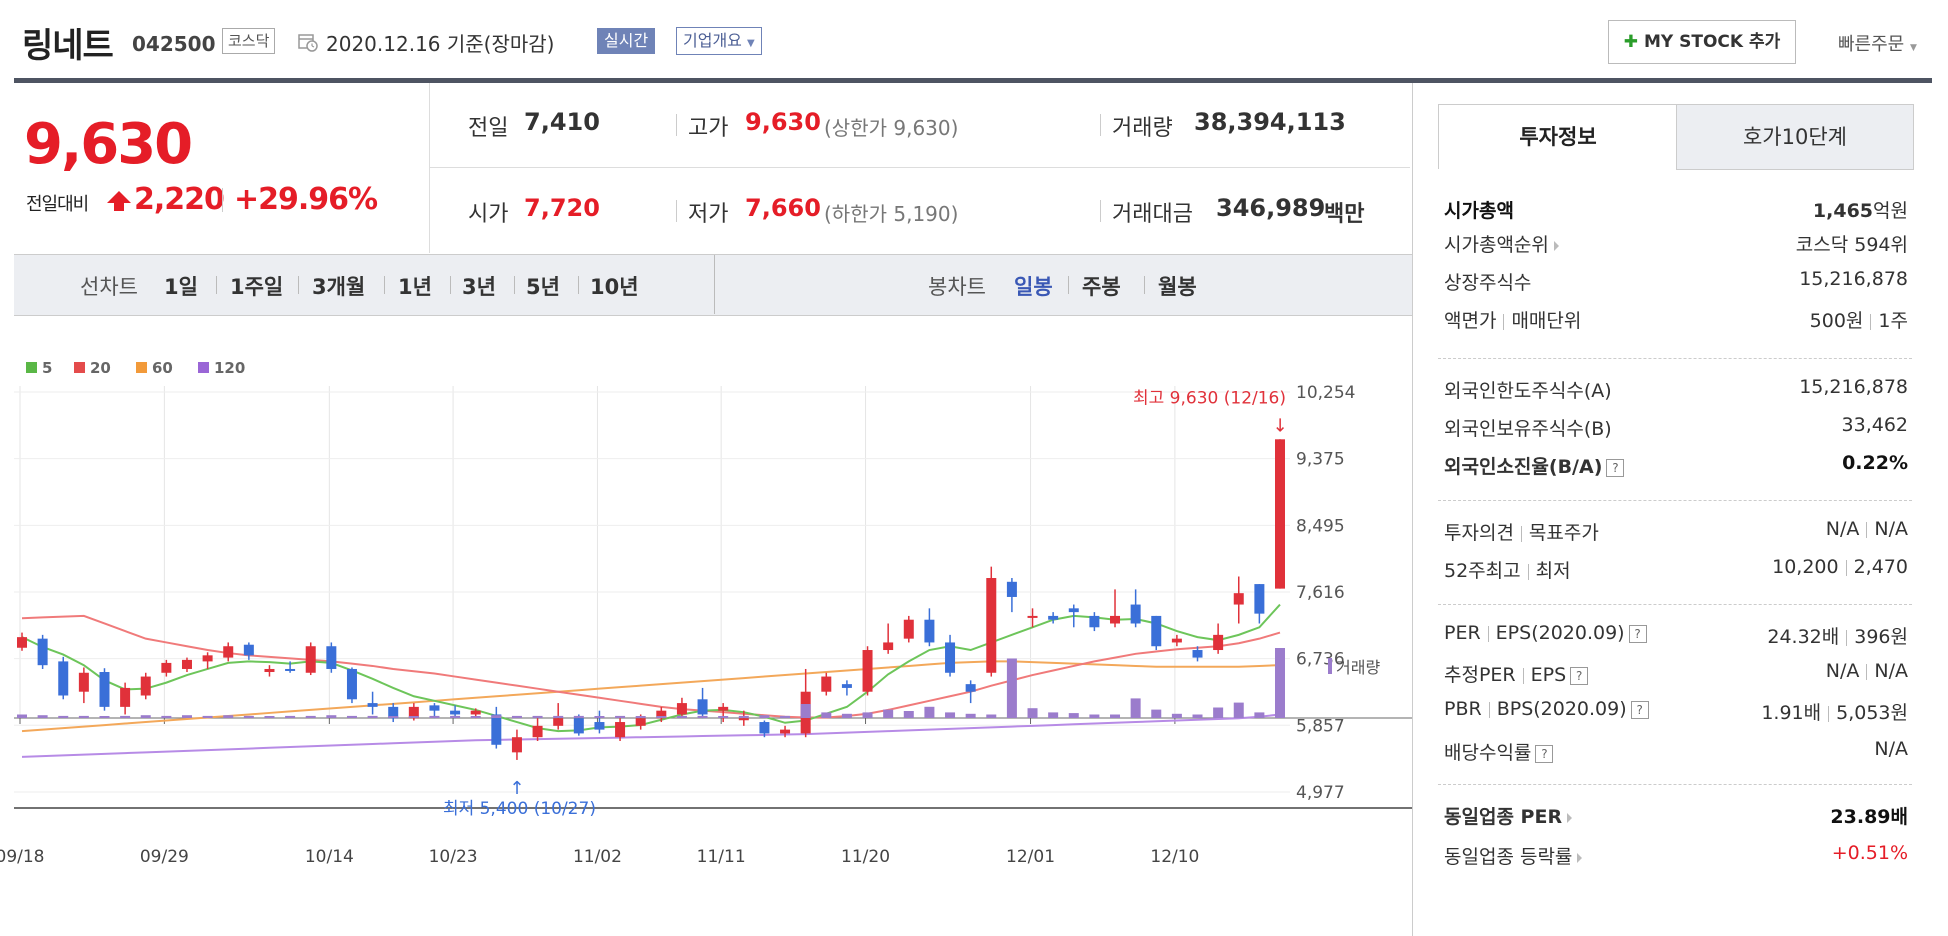  Describe the element at coordinates (1528, 429) in the screenshot. I see `foreign-hold-label: 외국인보유주식수(B)` at that location.